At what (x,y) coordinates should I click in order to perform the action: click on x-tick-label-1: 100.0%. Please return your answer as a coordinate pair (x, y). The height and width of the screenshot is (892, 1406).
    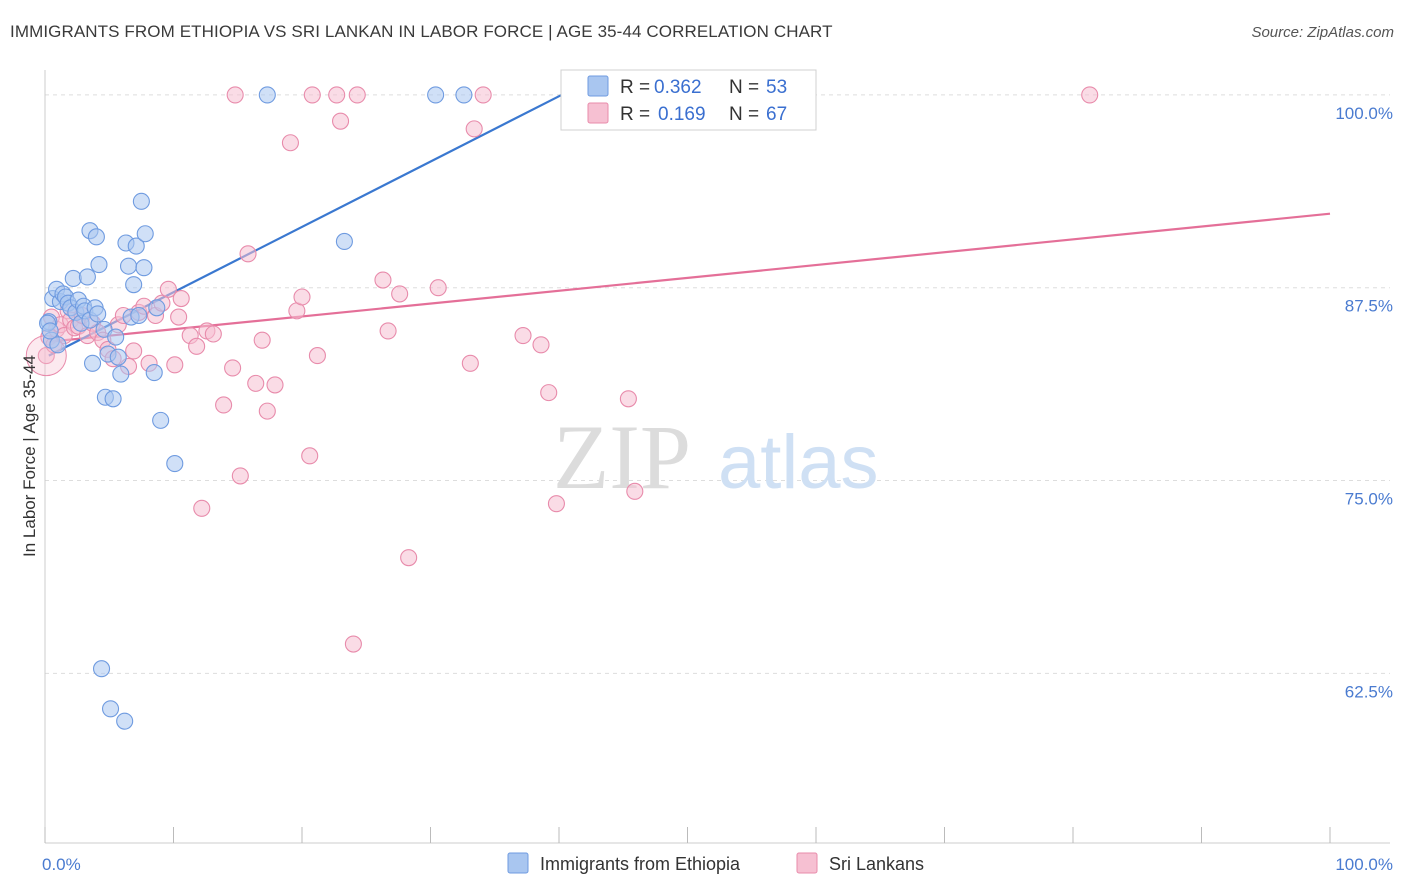
    Looking at the image, I should click on (1364, 864).